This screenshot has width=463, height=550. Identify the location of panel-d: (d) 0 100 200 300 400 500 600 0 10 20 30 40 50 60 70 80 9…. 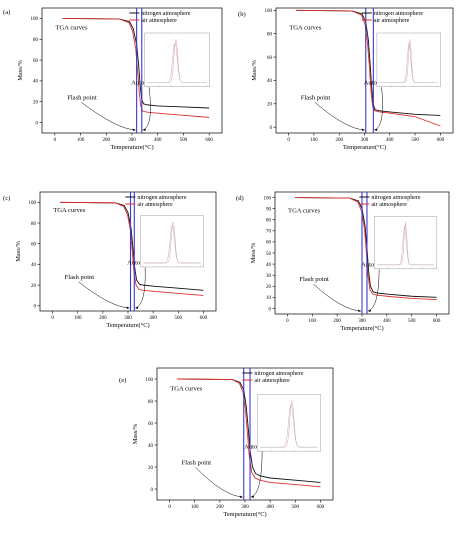
(343, 261).